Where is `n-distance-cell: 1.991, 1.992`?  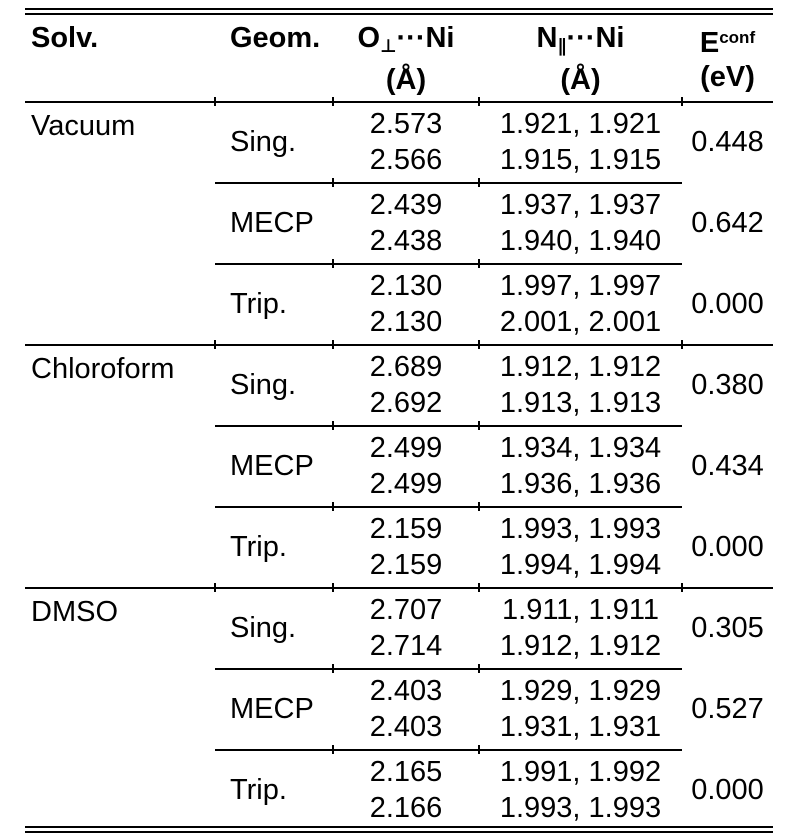
n-distance-cell: 1.991, 1.992 is located at coordinates (580, 771).